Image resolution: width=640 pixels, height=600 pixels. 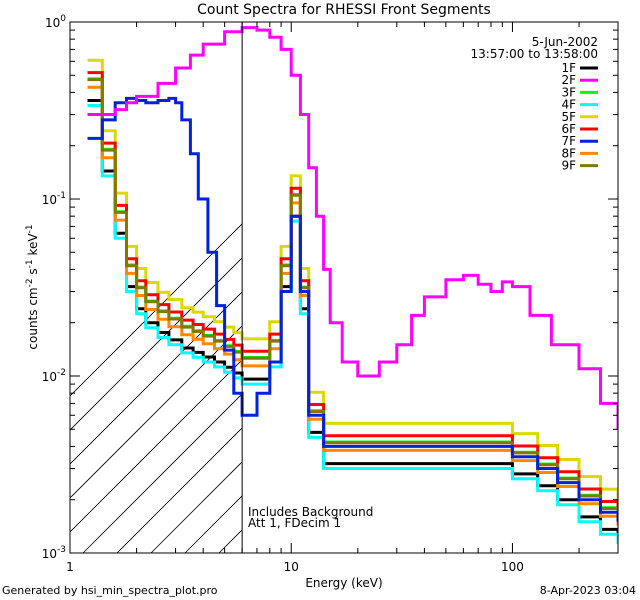 What do you see at coordinates (54, 376) in the screenshot?
I see `y-tick-label: 10⁻²` at bounding box center [54, 376].